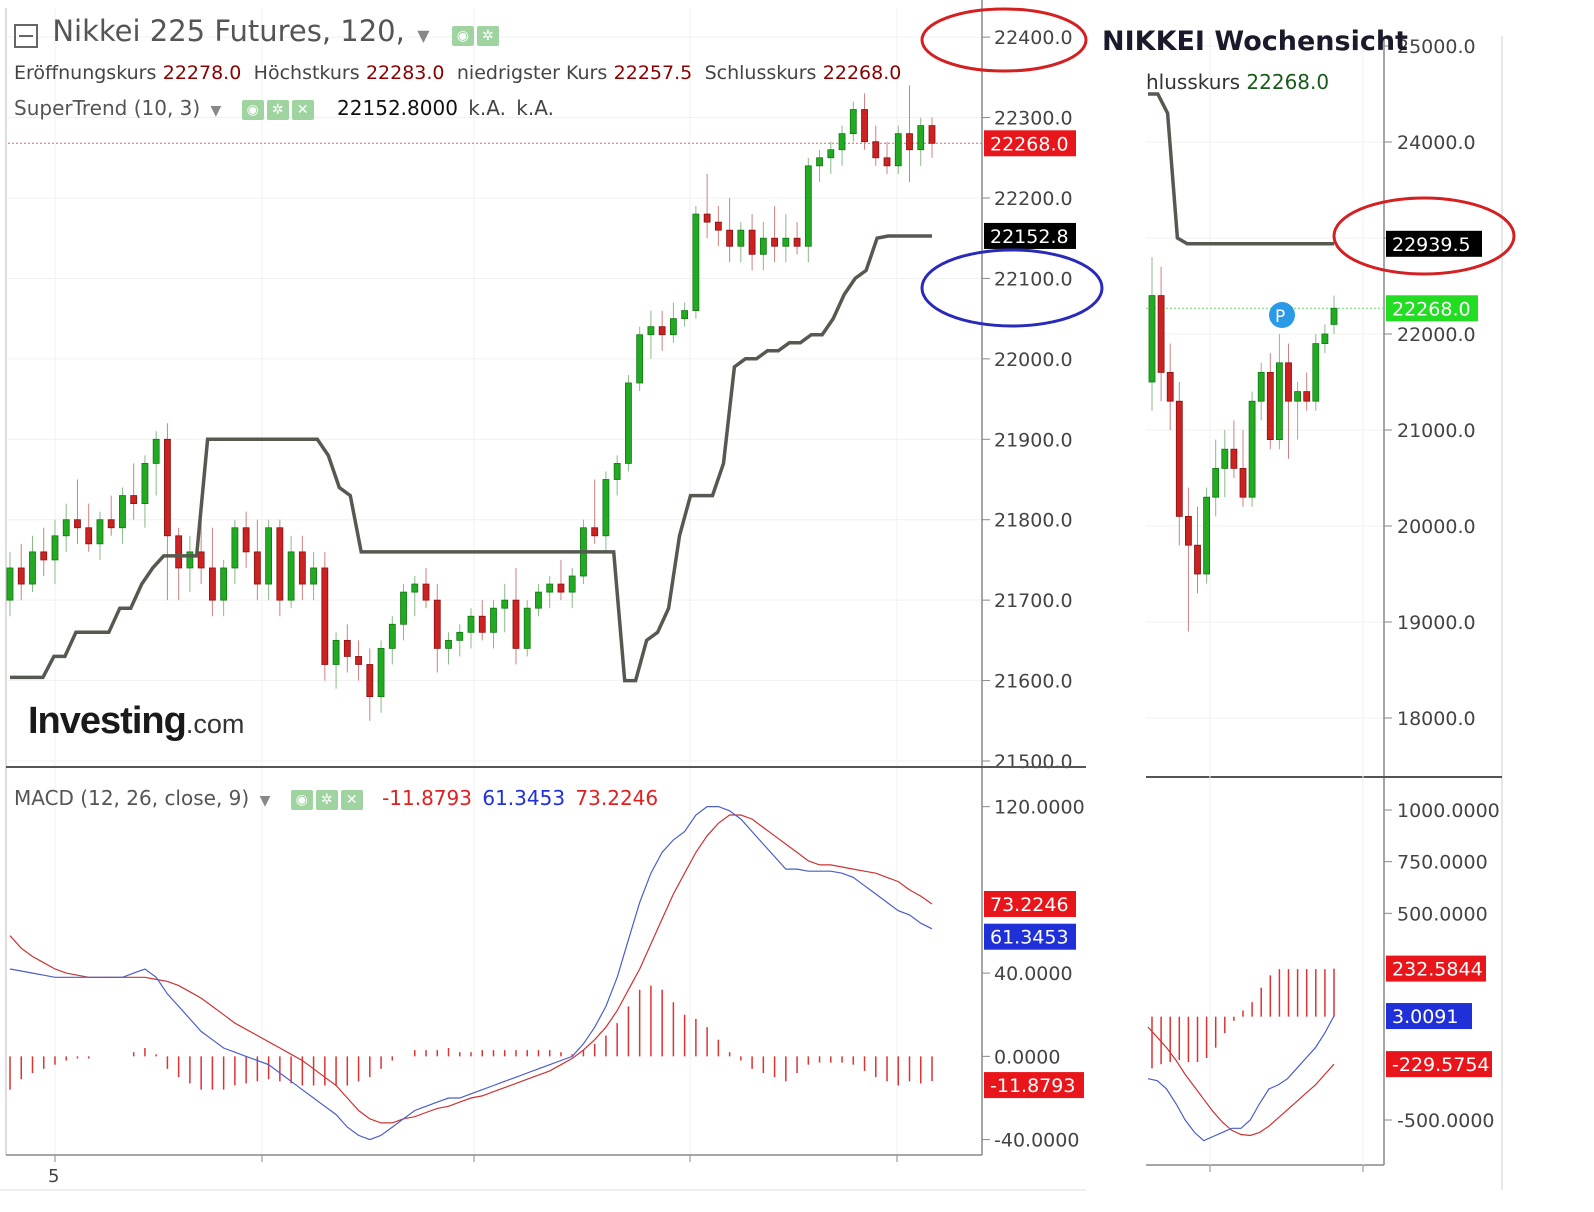 The image size is (1594, 1212). What do you see at coordinates (1282, 315) in the screenshot?
I see `weekly-marker-circle` at bounding box center [1282, 315].